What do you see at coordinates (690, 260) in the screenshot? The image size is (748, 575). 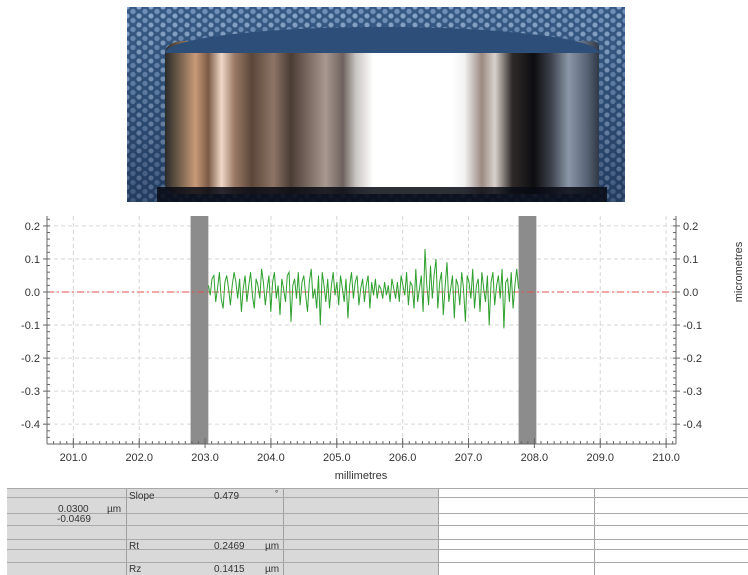 I see `y-tick-label-right: 0.1` at bounding box center [690, 260].